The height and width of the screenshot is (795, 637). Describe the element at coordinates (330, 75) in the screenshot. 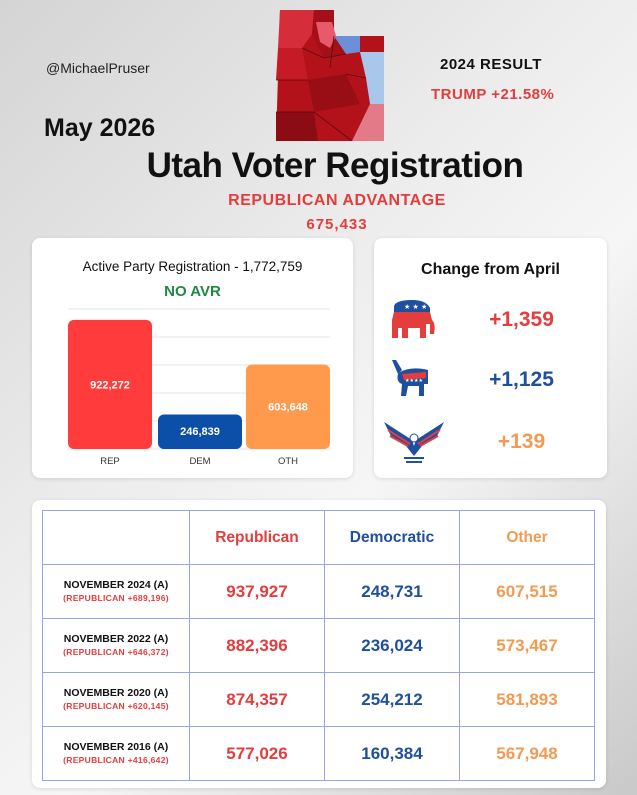

I see `utah-county-map` at that location.